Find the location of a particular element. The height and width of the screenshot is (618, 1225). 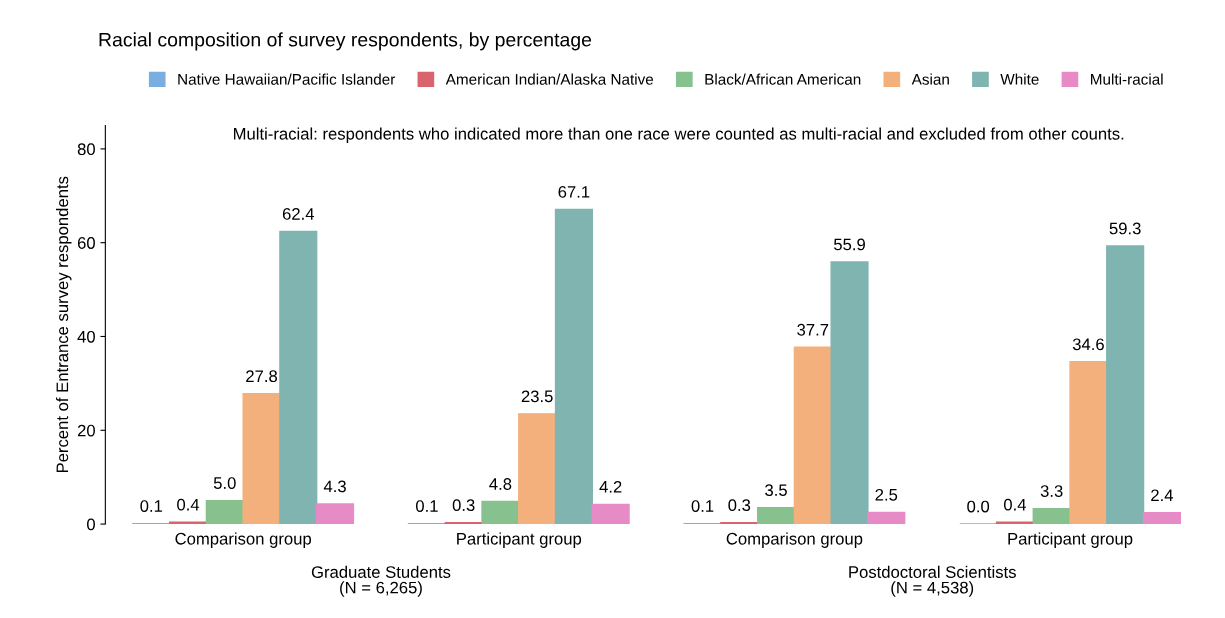

data-label: 62.4 is located at coordinates (298, 214).